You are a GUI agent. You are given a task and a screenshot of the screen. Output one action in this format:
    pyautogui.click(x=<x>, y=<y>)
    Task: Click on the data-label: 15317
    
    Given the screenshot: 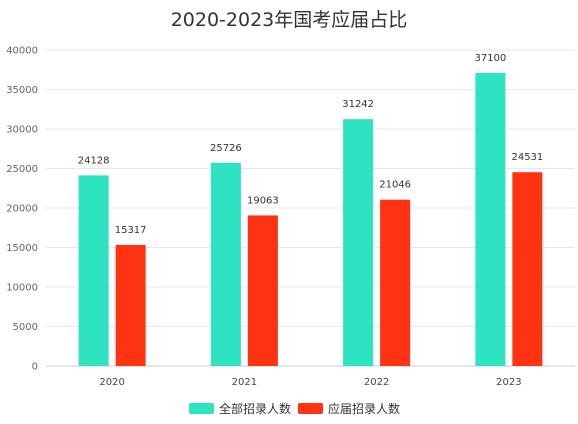 What is the action you would take?
    pyautogui.click(x=131, y=230)
    